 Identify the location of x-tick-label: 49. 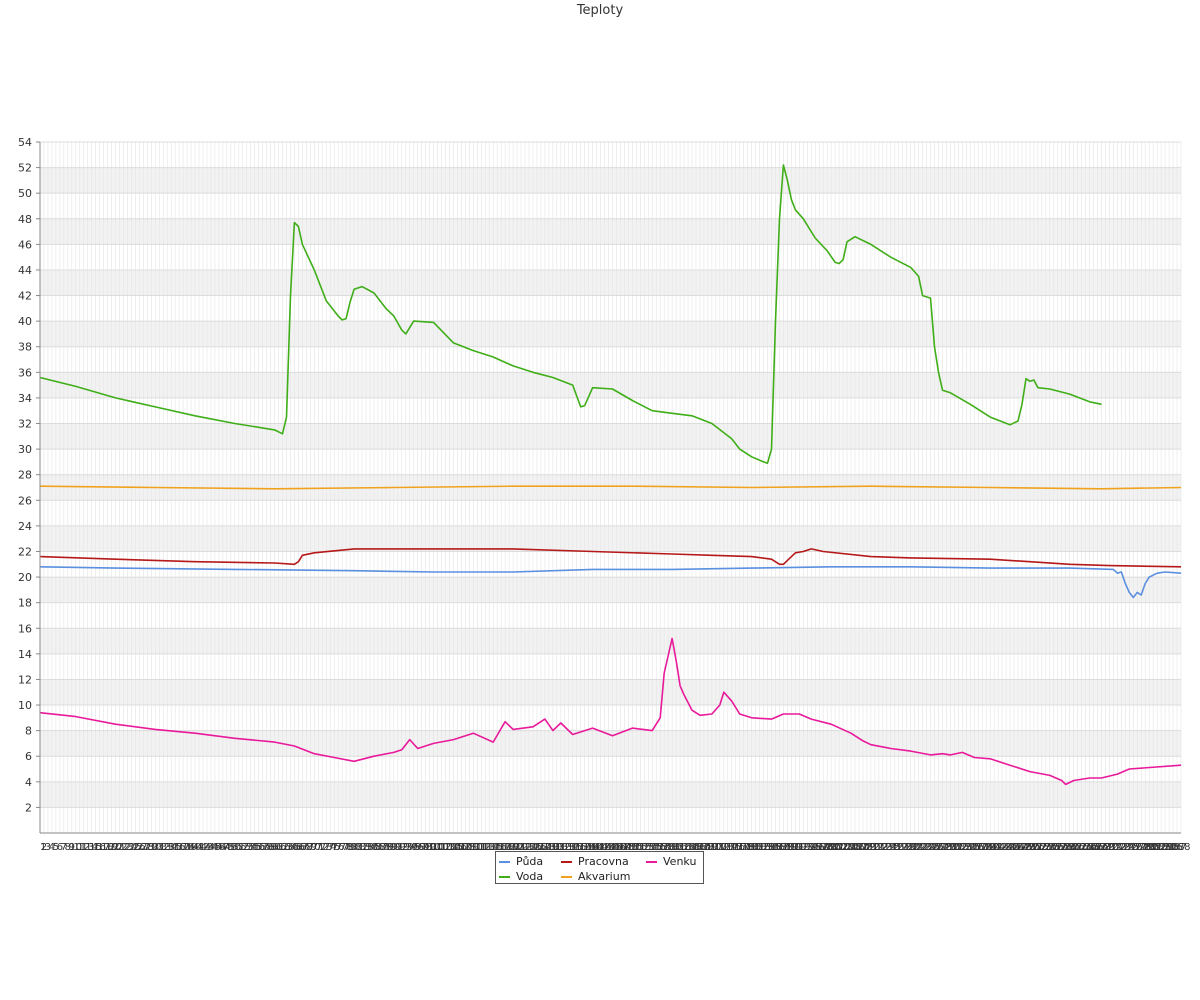
(230, 847).